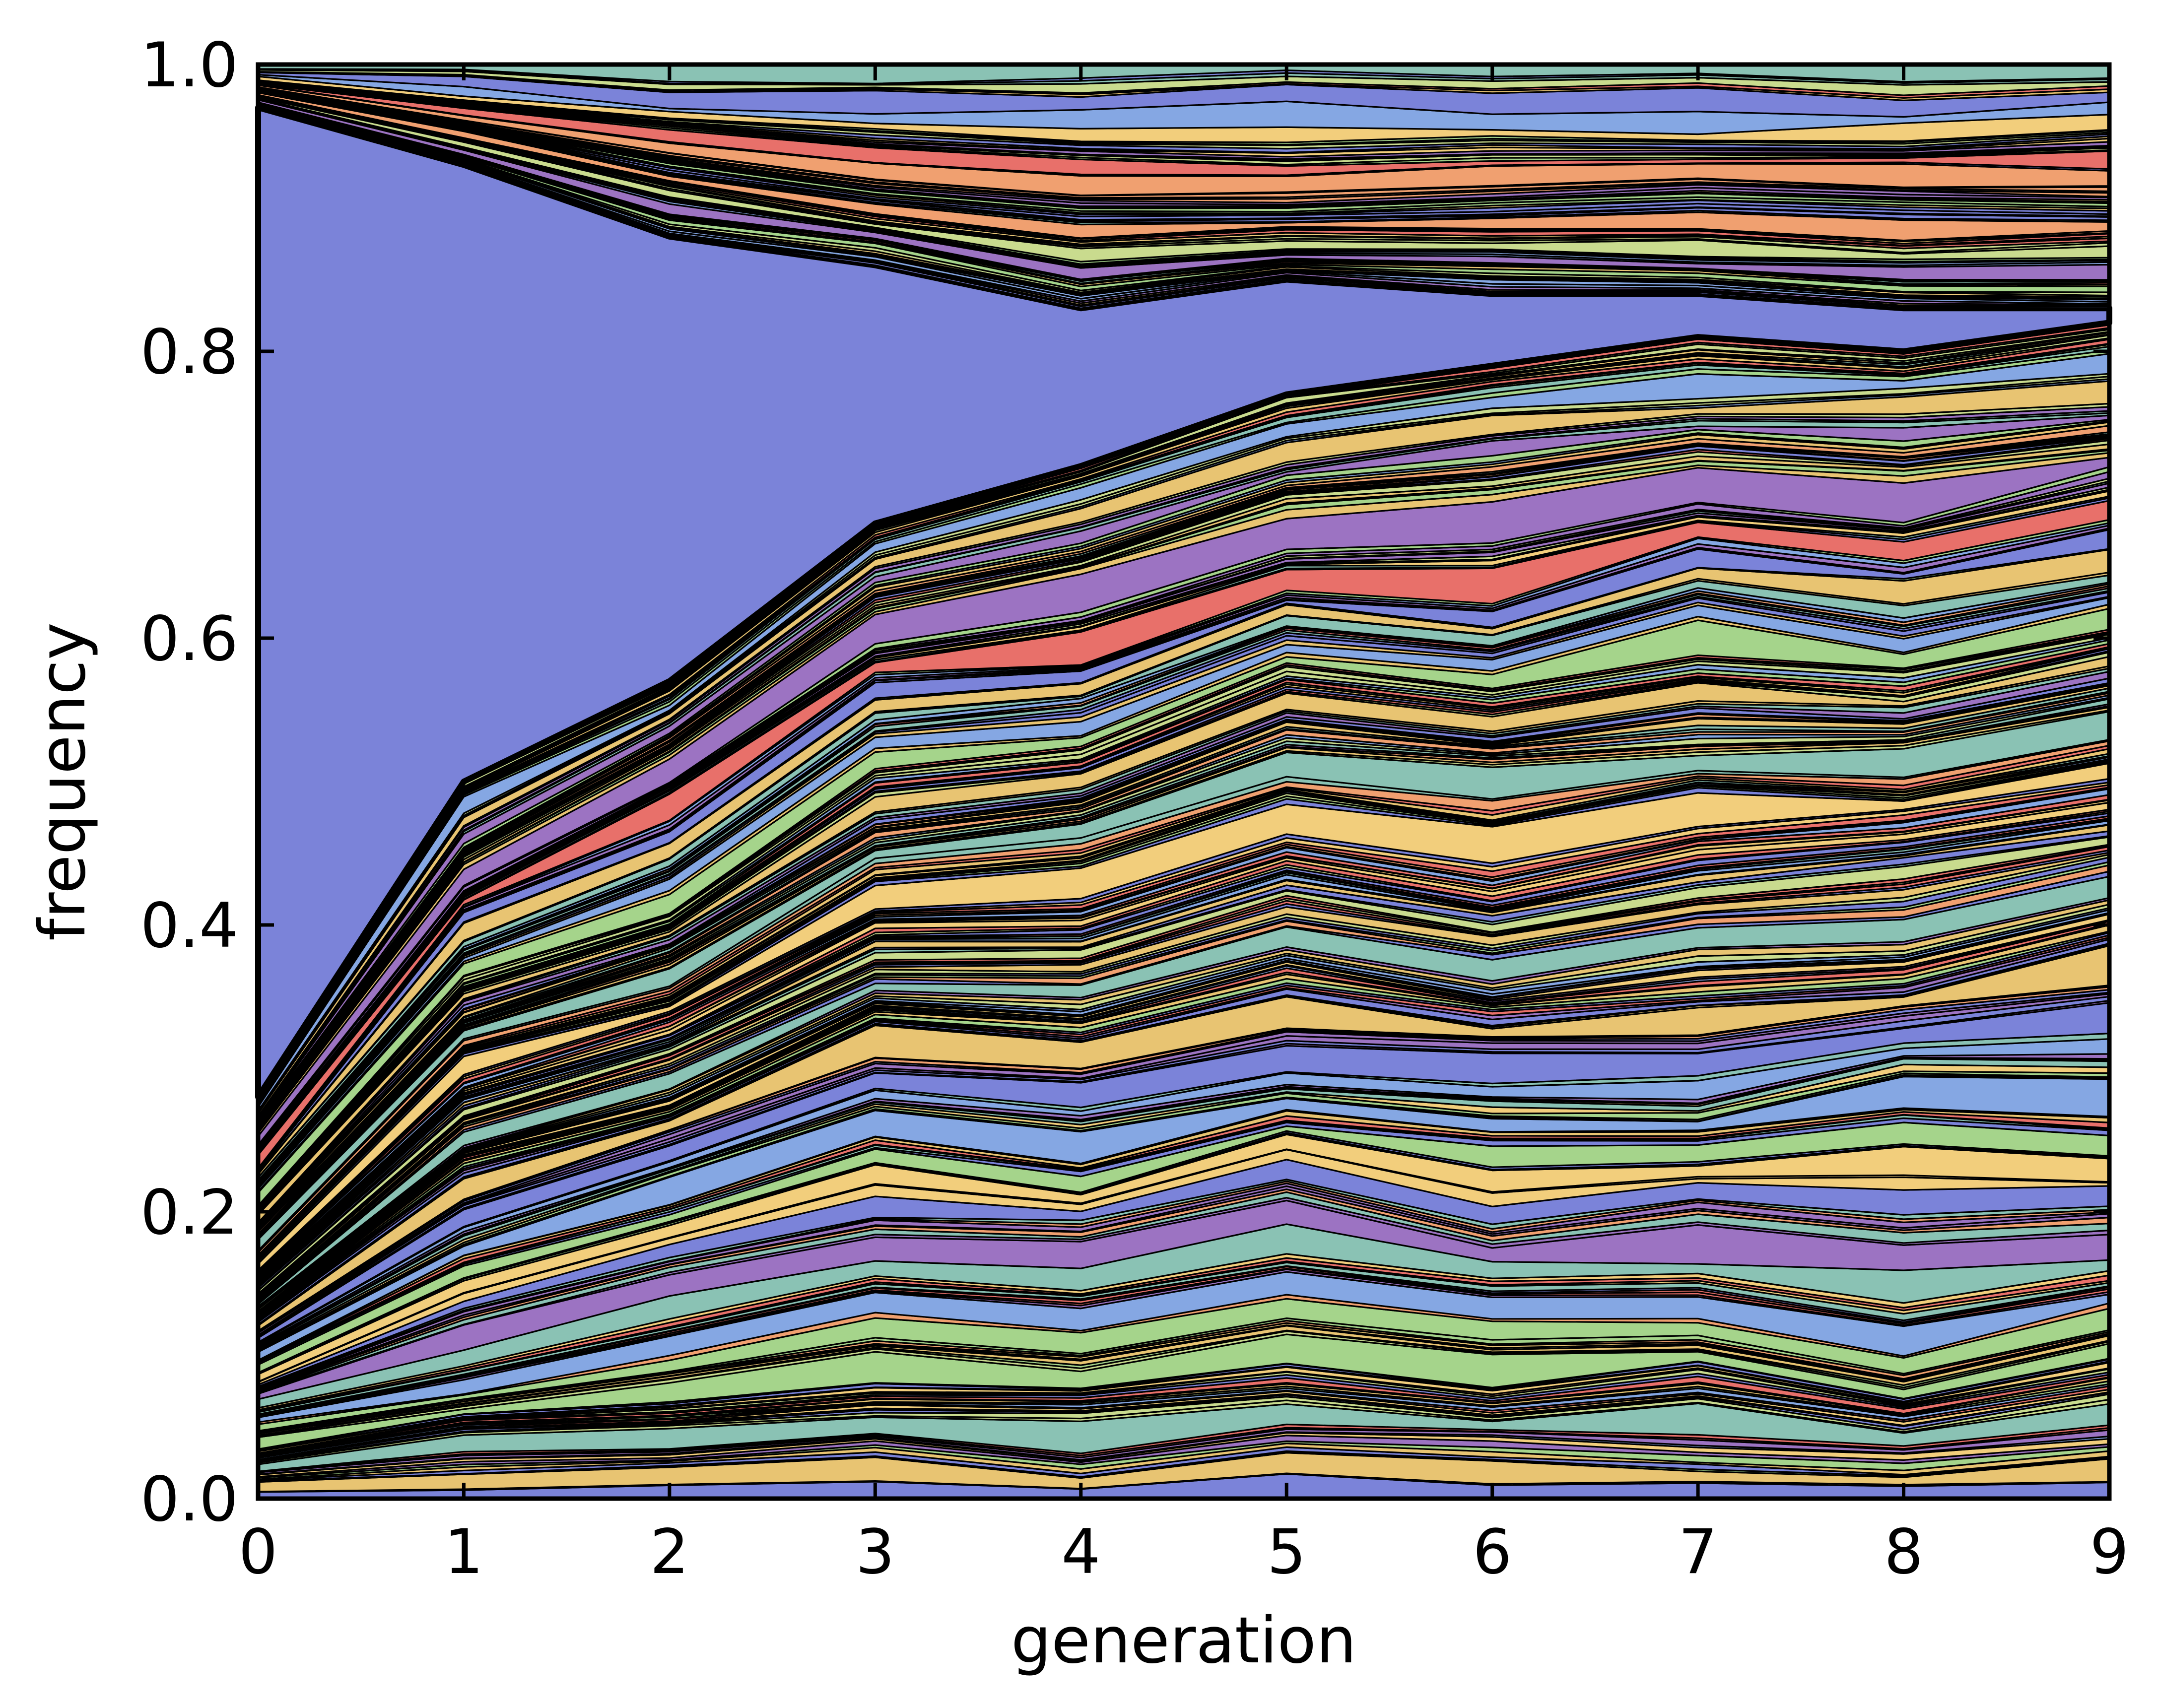 This screenshot has width=2157, height=1708. Describe the element at coordinates (189, 1500) in the screenshot. I see `y-tick-label-0: 0.0` at that location.